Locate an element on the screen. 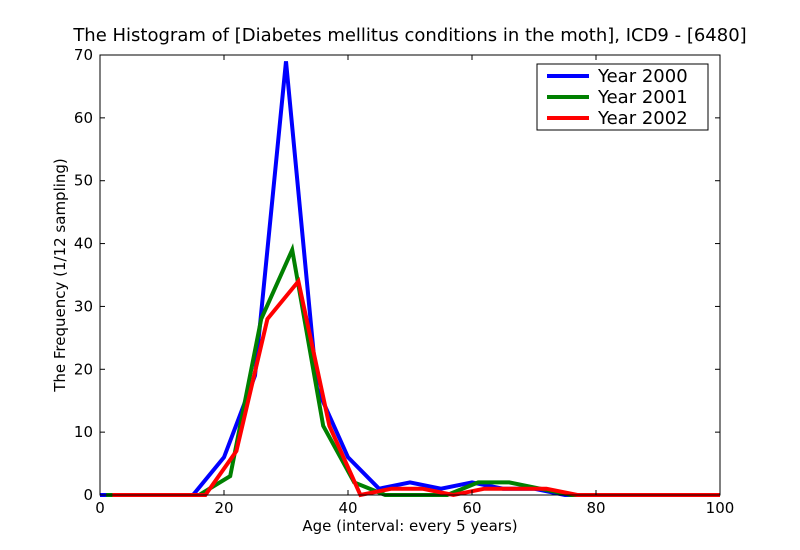 This screenshot has width=800, height=550. legend-label: Year 2001 is located at coordinates (642, 97).